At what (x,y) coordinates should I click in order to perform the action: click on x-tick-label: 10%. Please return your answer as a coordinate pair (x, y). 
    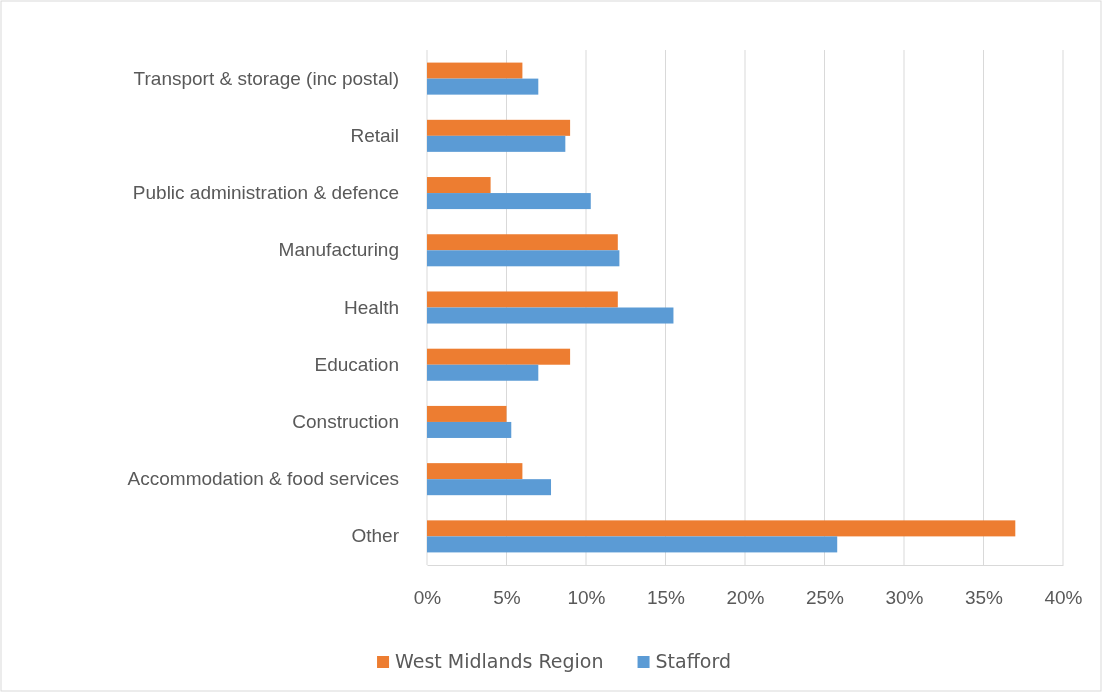
    Looking at the image, I should click on (586, 598).